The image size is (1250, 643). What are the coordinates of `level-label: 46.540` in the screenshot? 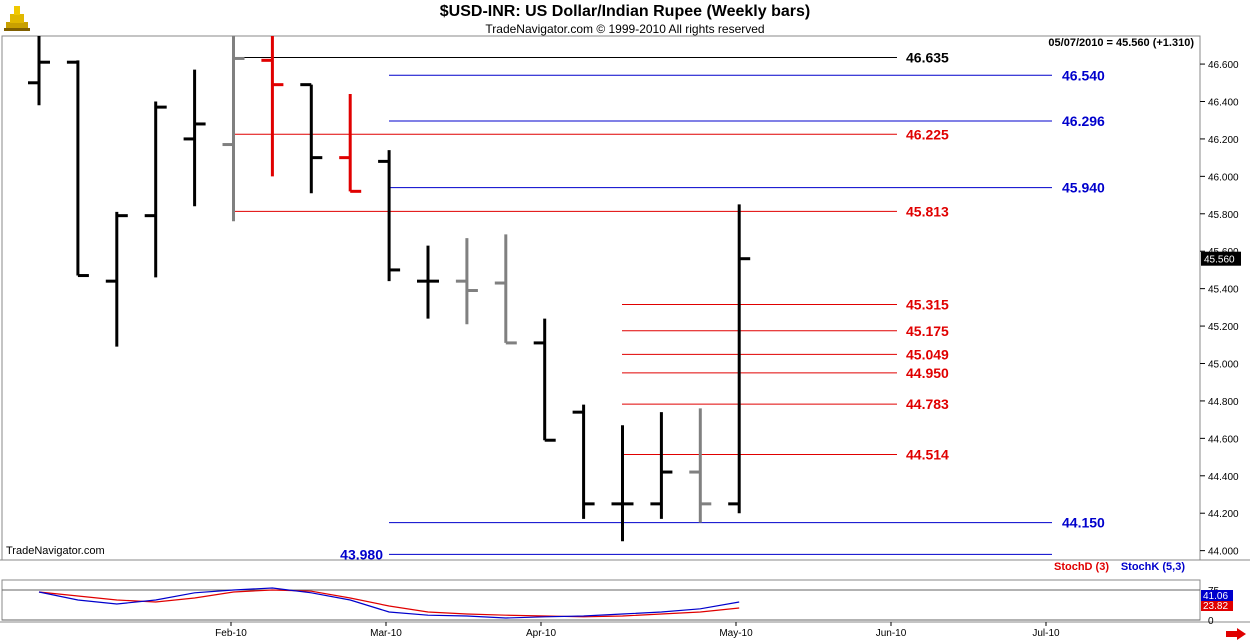 It's located at (1083, 75).